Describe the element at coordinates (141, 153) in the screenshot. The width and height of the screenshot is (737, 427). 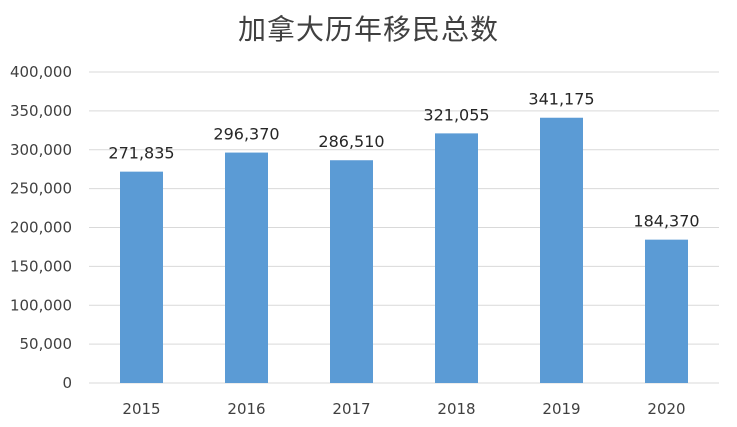
I see `data-label: 271,835` at that location.